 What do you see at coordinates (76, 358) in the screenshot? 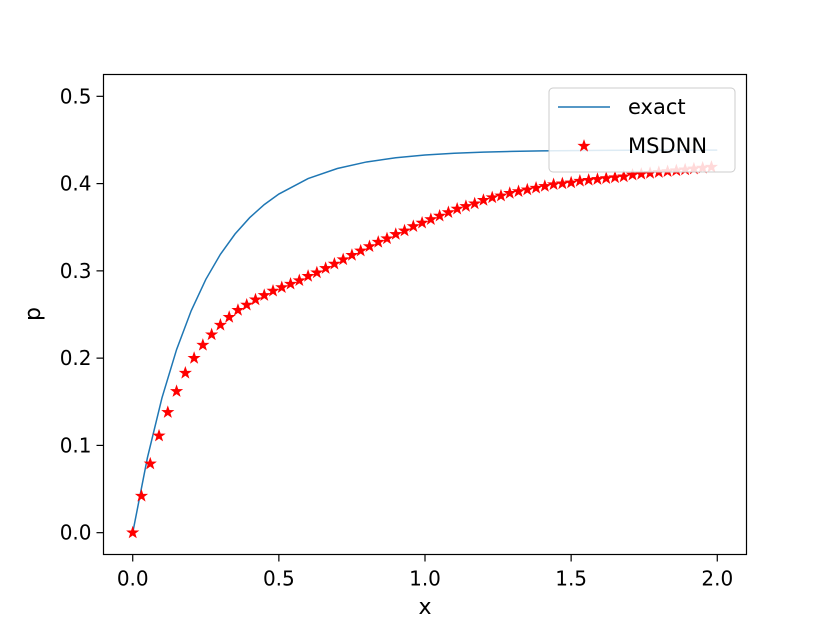
I see `y-tick-label: 0.2` at bounding box center [76, 358].